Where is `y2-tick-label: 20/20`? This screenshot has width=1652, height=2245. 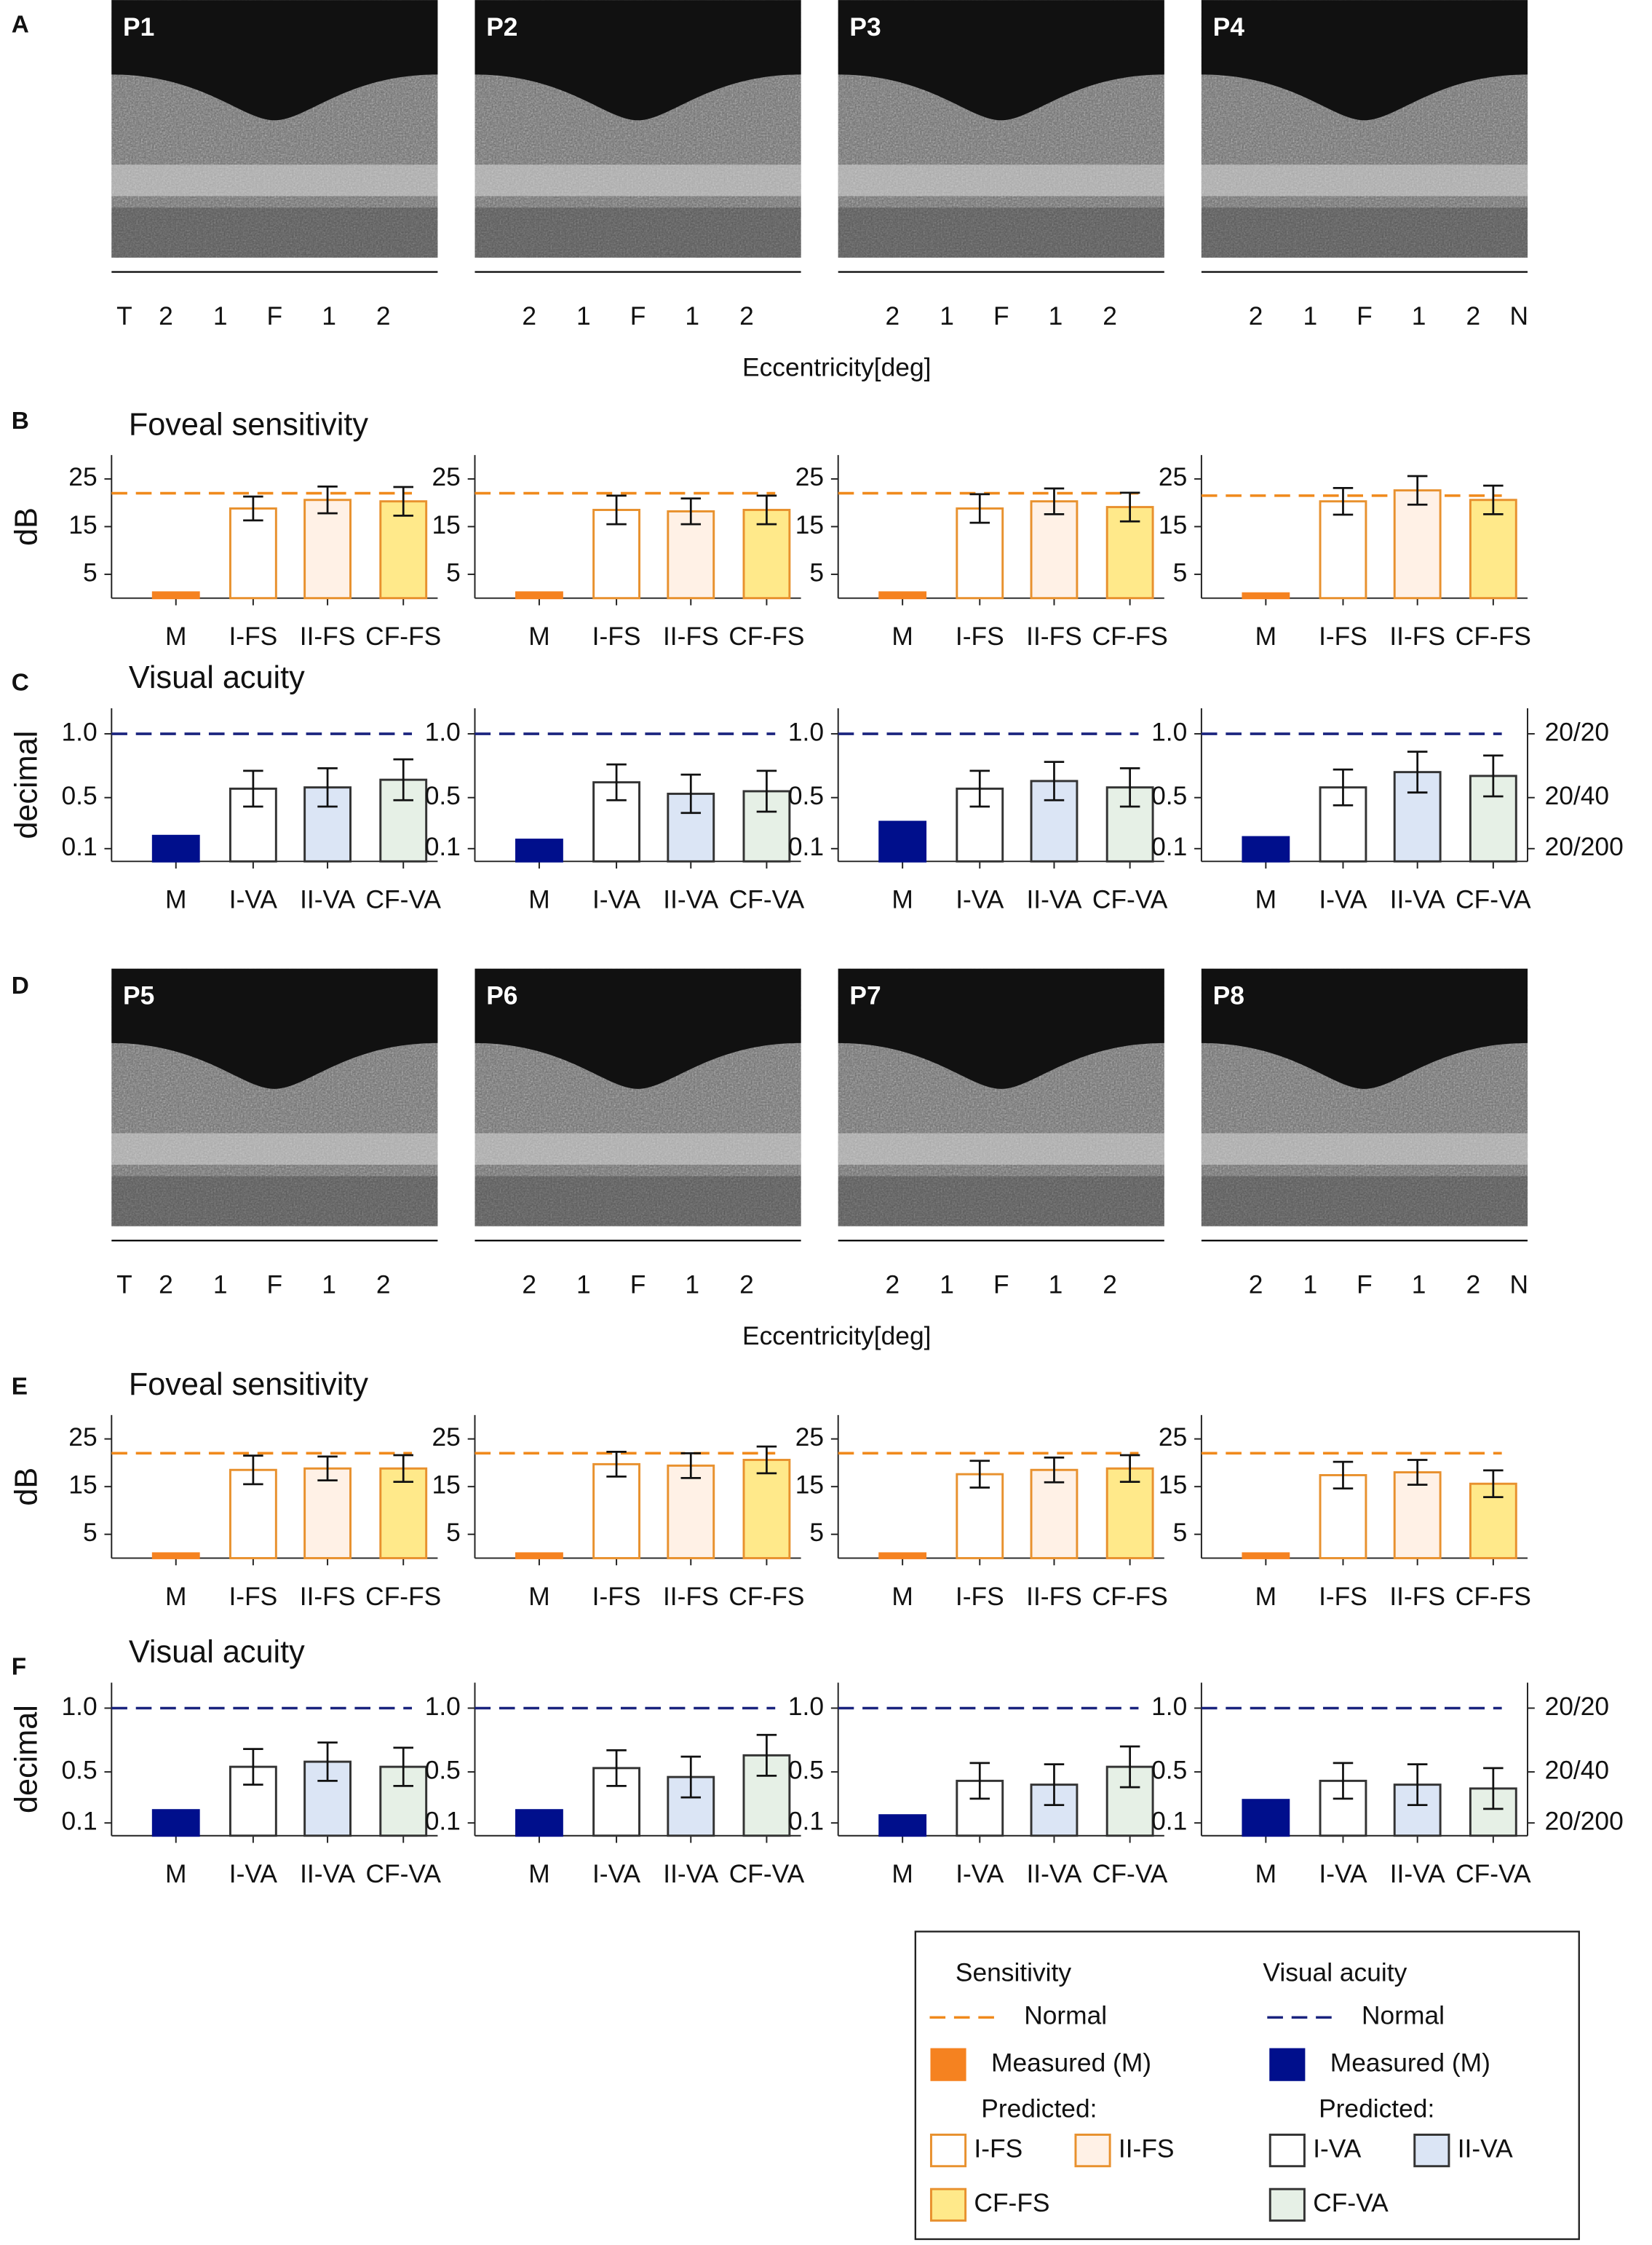
y2-tick-label: 20/20 is located at coordinates (1577, 732).